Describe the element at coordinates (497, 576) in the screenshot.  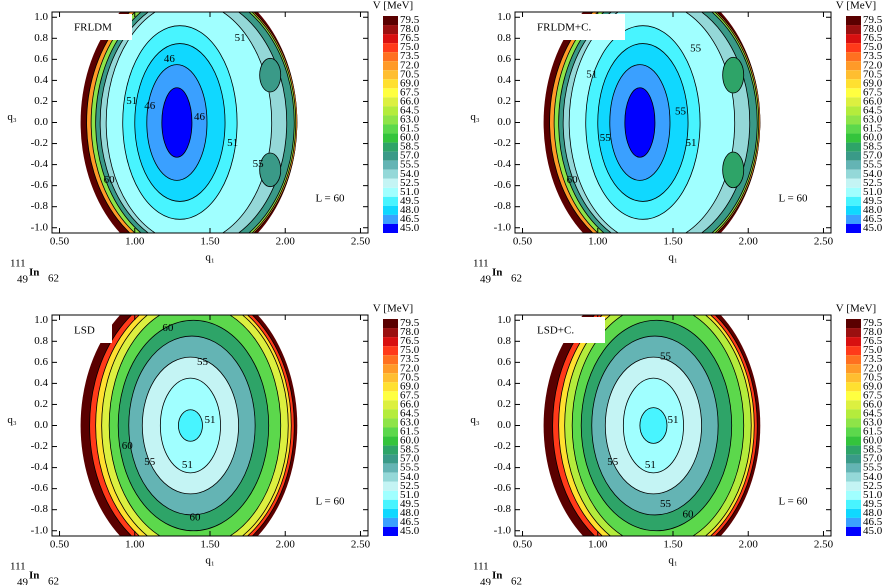
I see `element-symbol: In` at that location.